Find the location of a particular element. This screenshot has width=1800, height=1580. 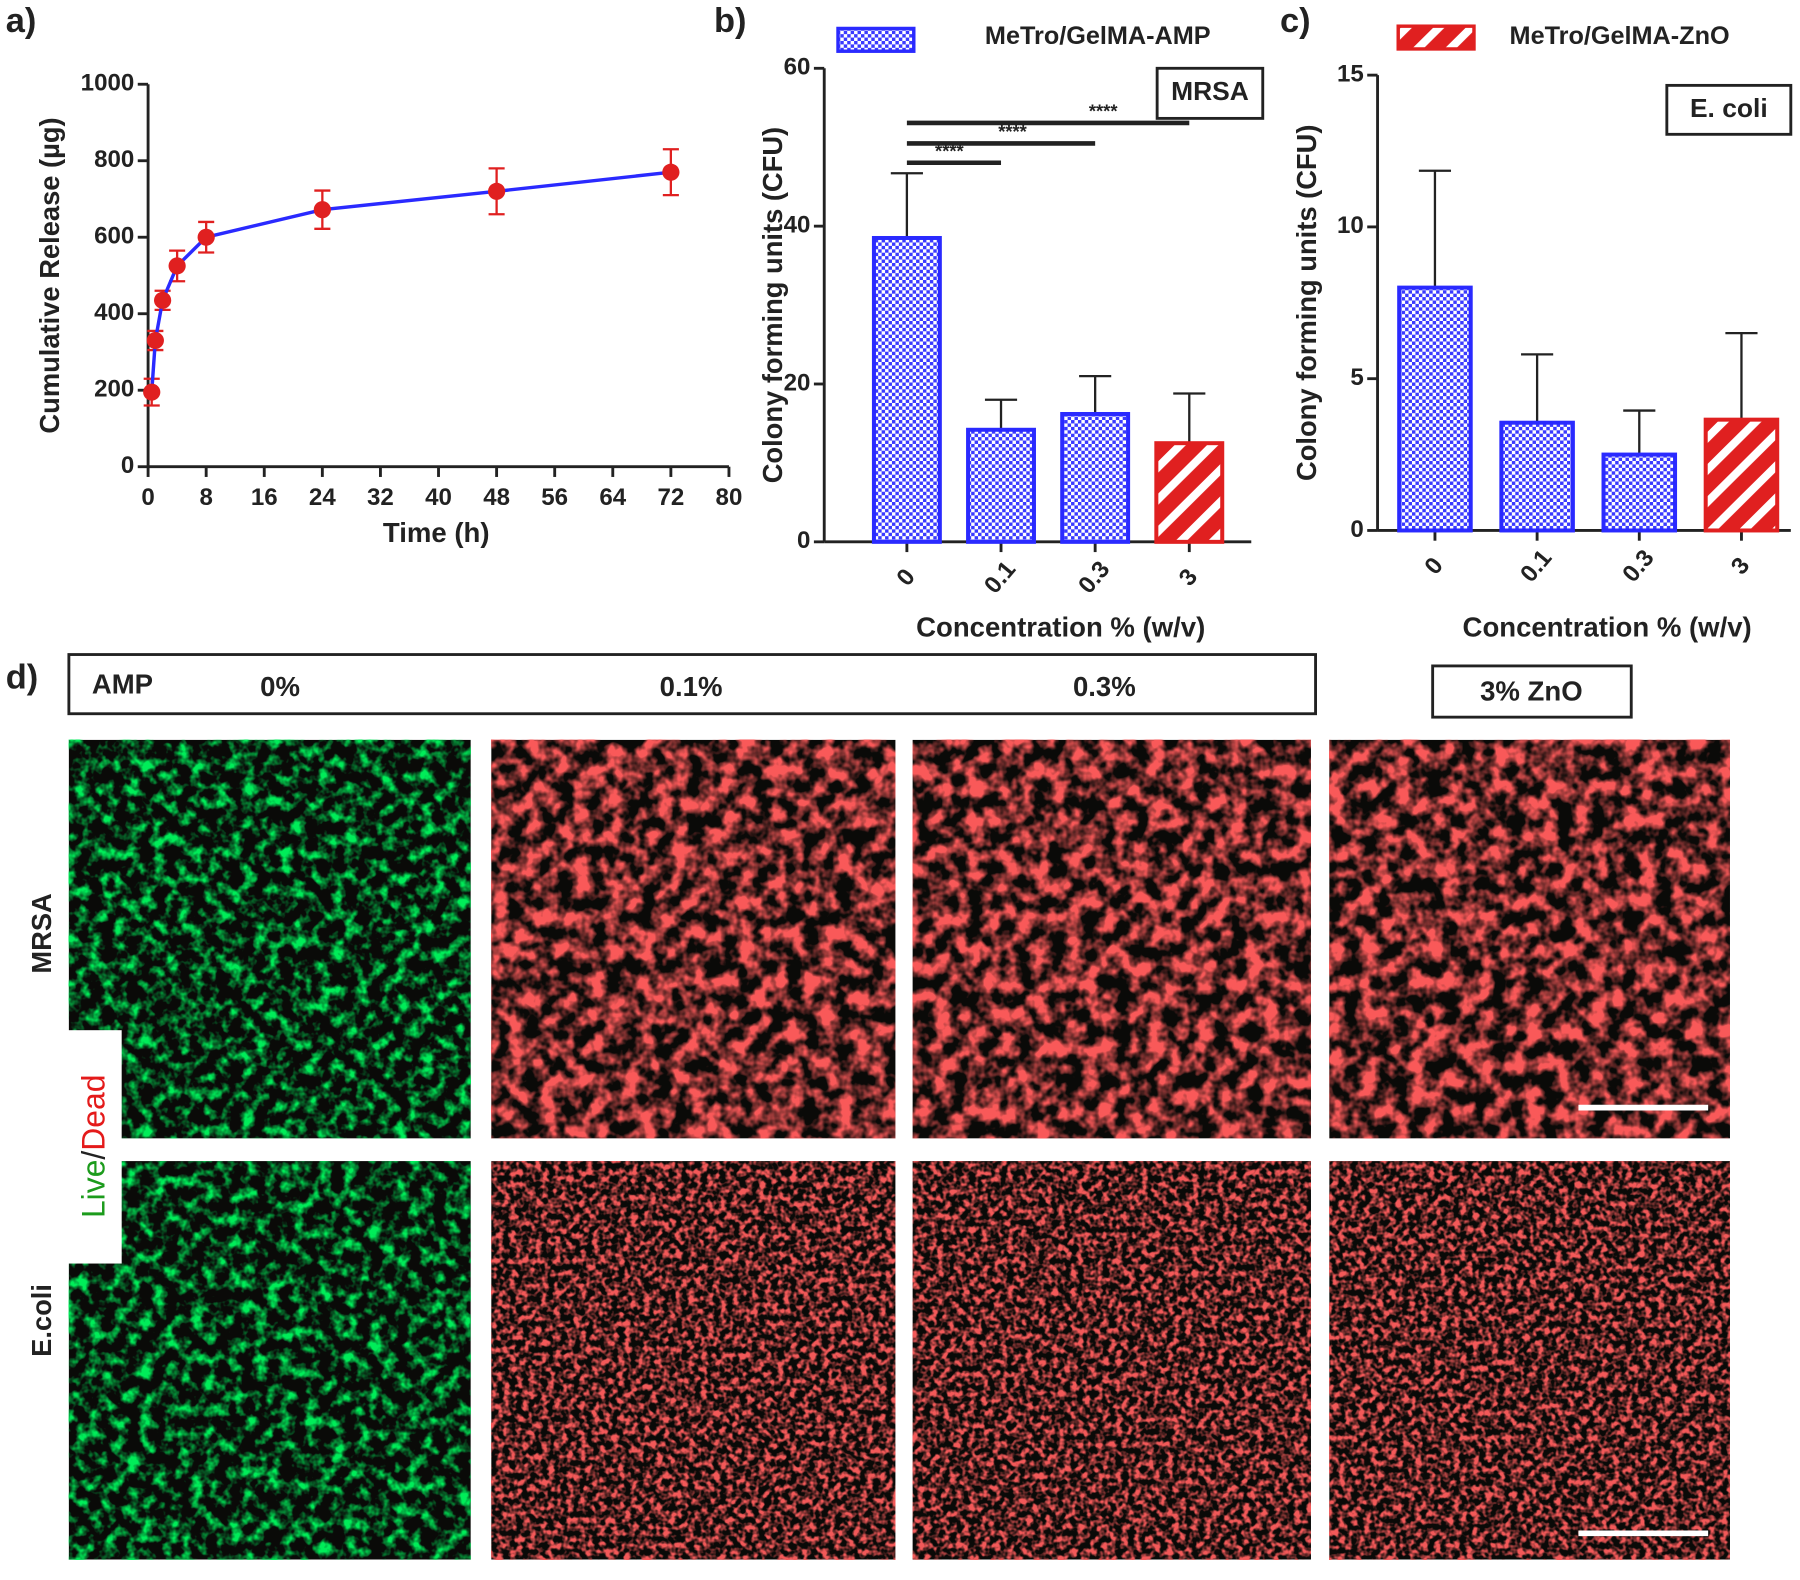

x-tick-label: 56 is located at coordinates (554, 497).